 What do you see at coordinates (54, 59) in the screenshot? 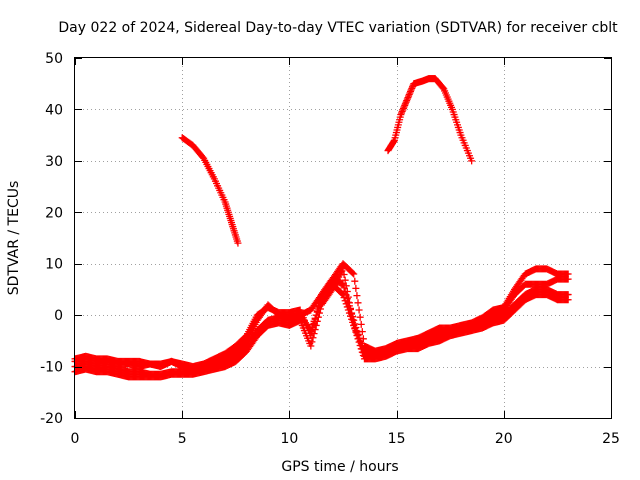
I see `y-tick-label: 50` at bounding box center [54, 59].